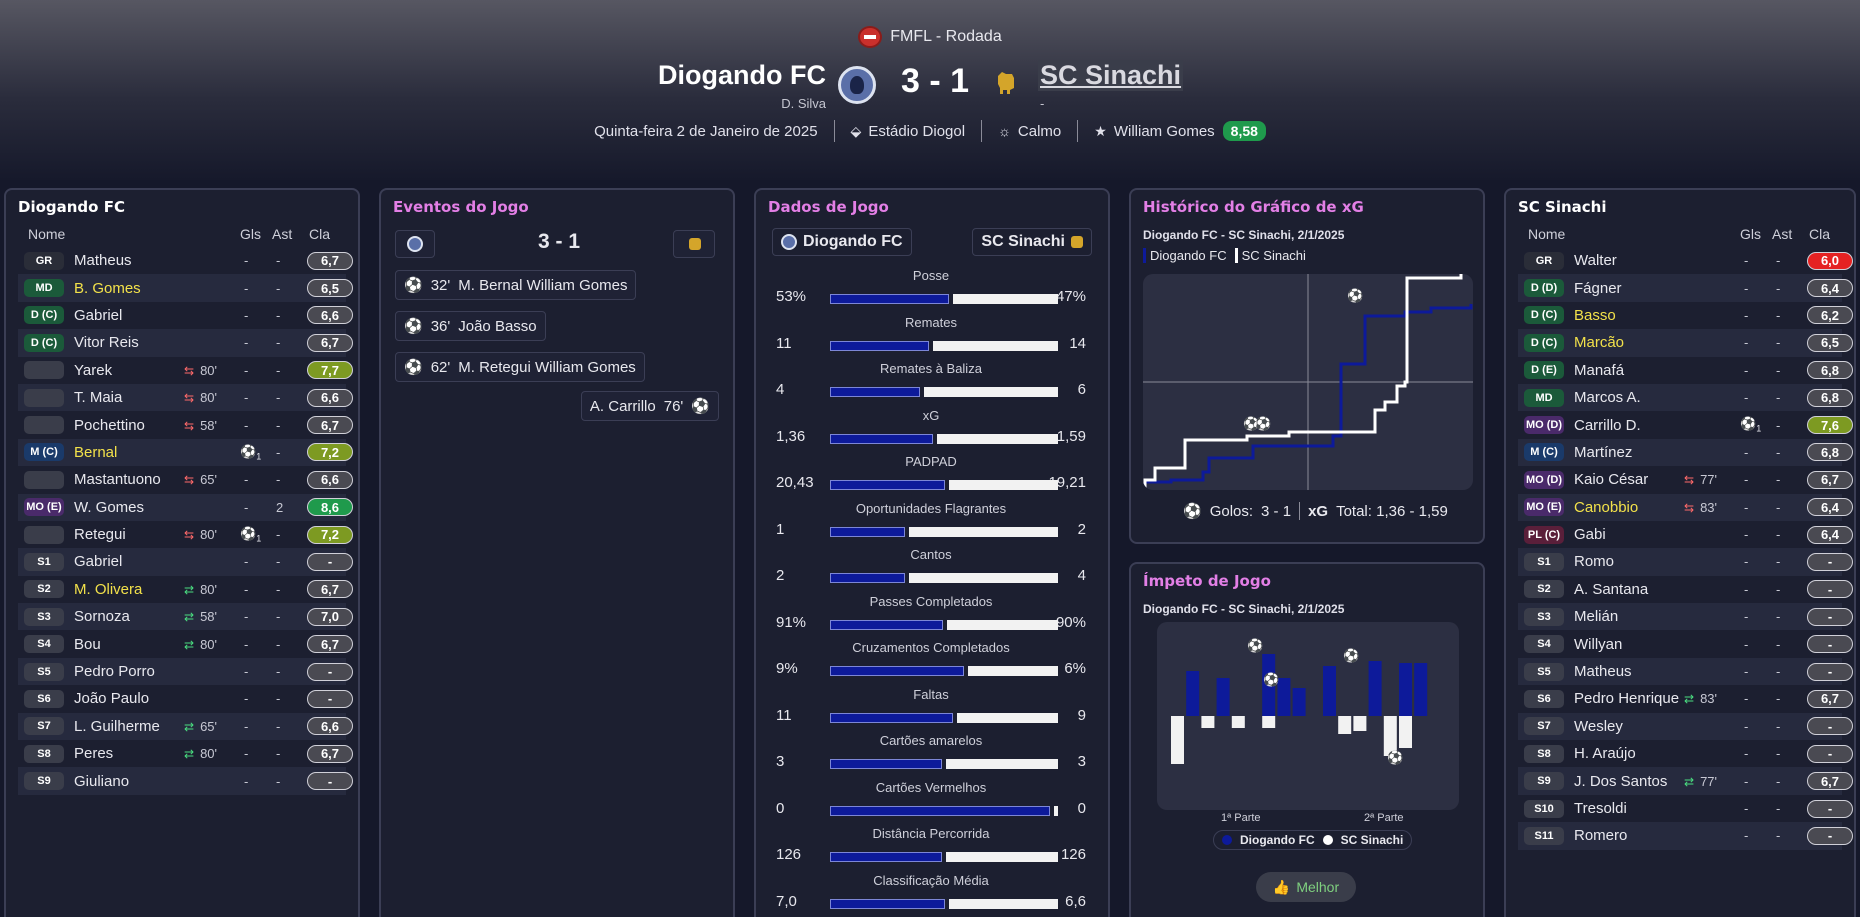 The width and height of the screenshot is (1860, 917). I want to click on player-row: S2 A. Santana - - -, so click(1685, 589).